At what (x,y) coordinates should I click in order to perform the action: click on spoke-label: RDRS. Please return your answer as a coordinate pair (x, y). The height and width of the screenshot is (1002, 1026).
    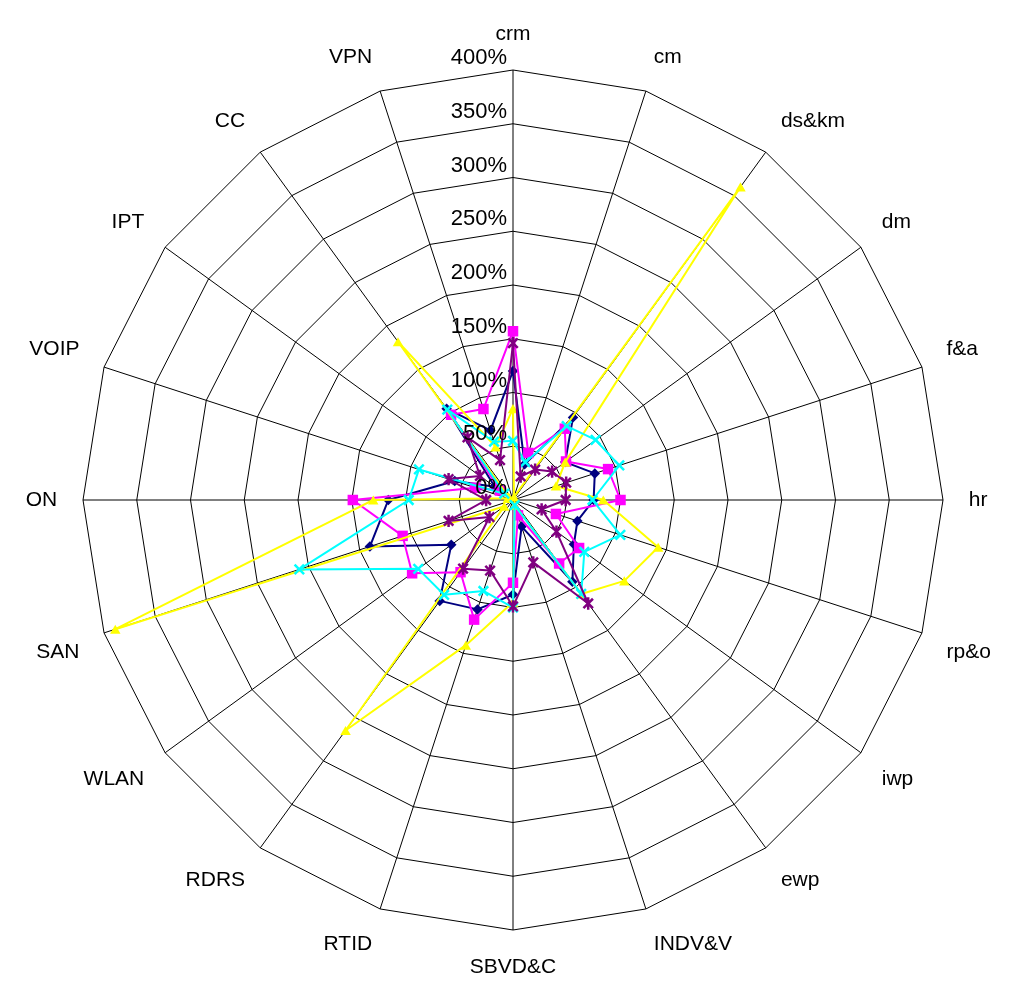
    Looking at the image, I should click on (215, 878).